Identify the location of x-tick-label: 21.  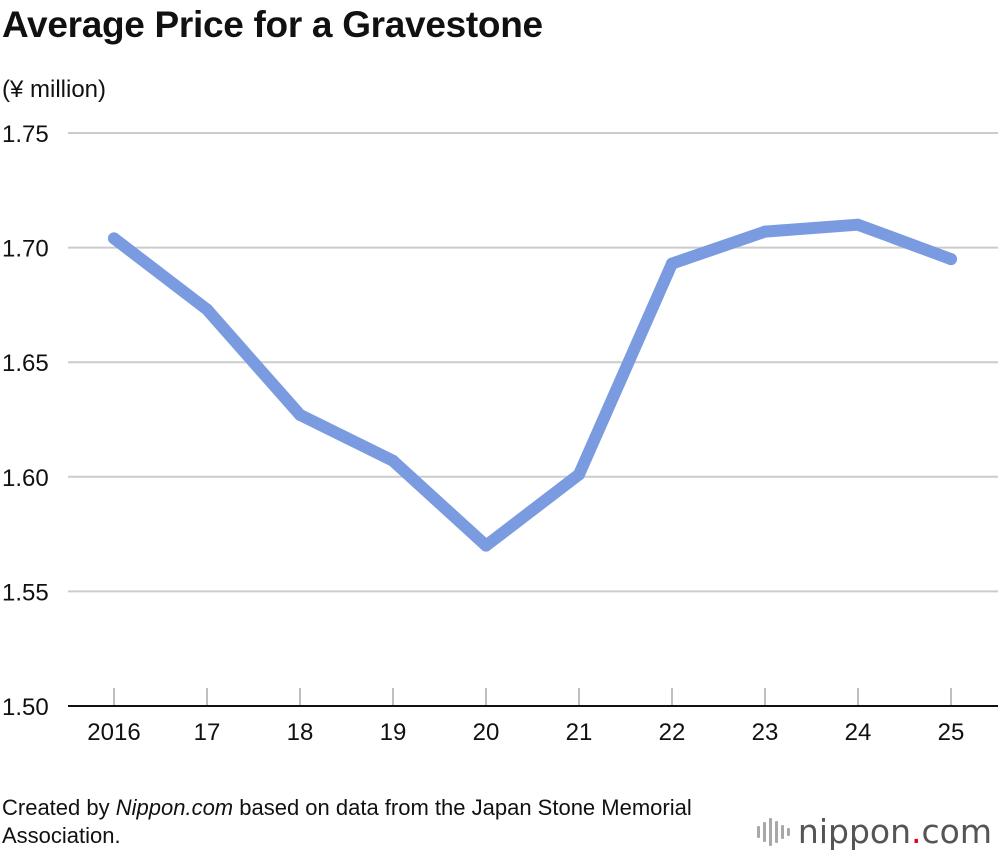
(579, 732).